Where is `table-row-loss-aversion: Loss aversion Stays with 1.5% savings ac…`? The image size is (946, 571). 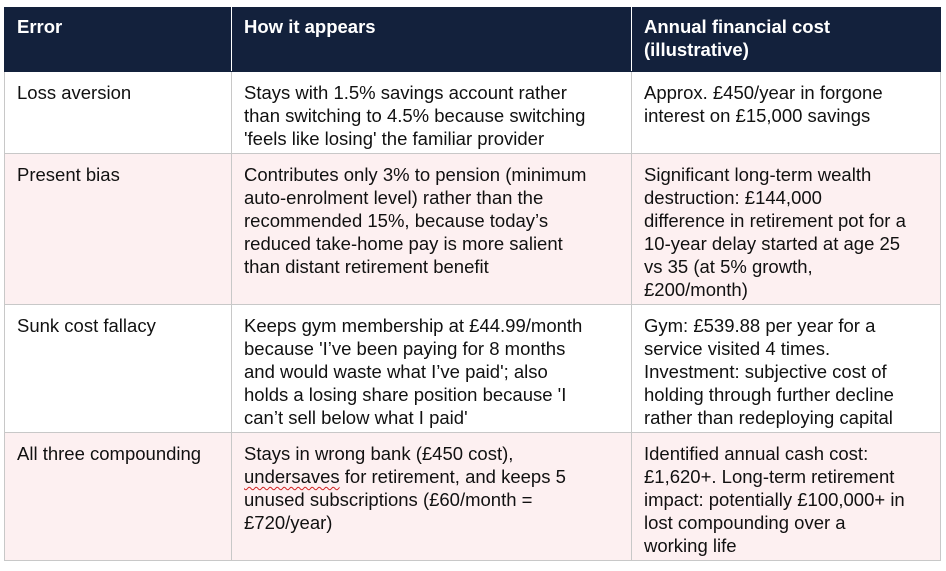 table-row-loss-aversion: Loss aversion Stays with 1.5% savings ac… is located at coordinates (472, 112).